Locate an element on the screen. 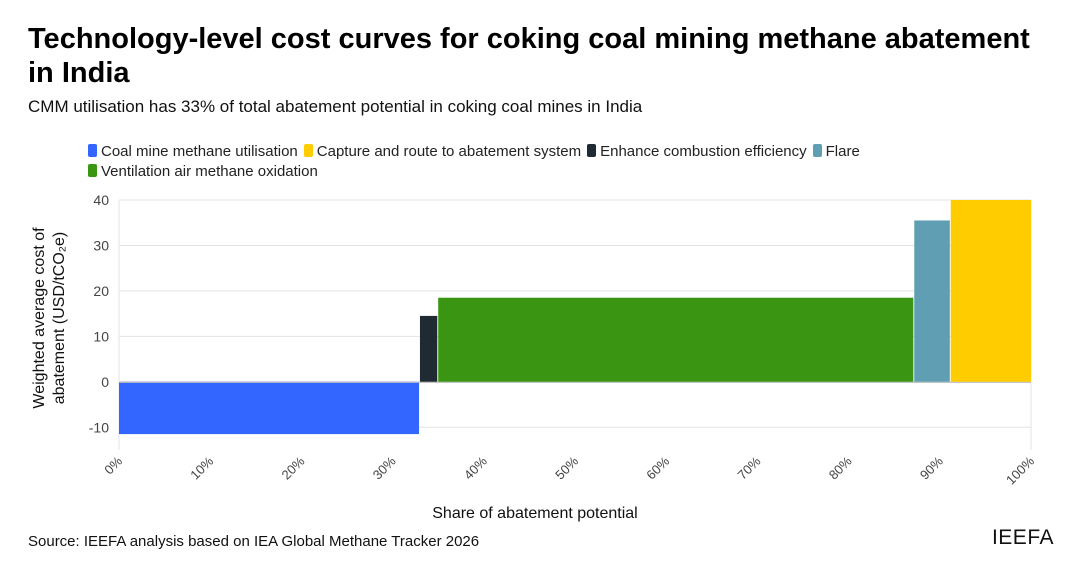 The width and height of the screenshot is (1090, 571). legend-label: Ventilation air methane oxidation is located at coordinates (209, 171).